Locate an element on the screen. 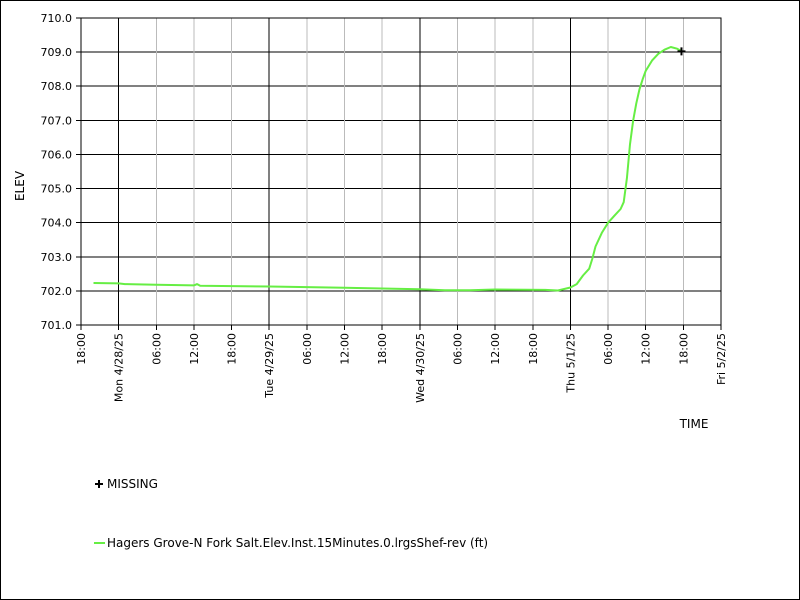  y-tick-label: 702.0 is located at coordinates (57, 291).